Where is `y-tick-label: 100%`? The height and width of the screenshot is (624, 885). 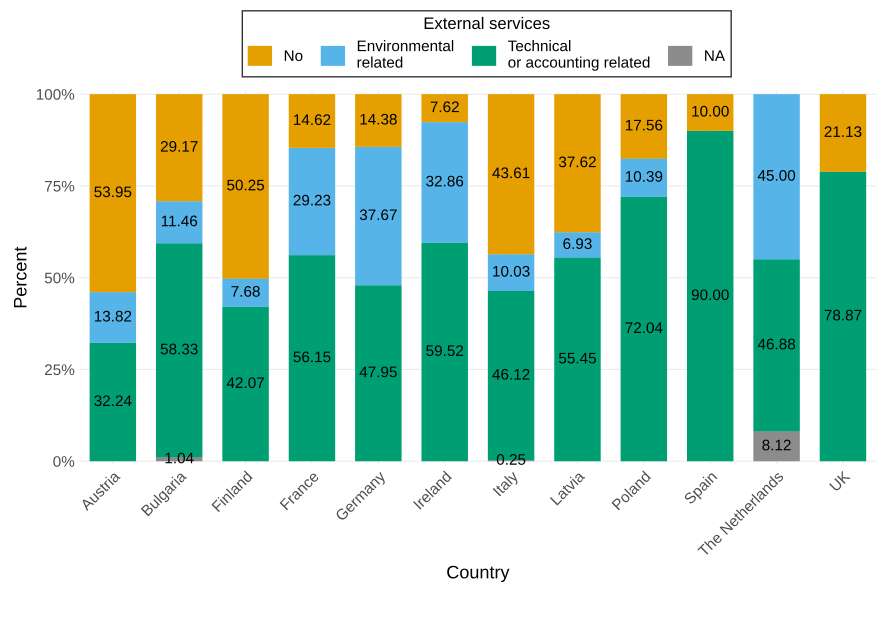
y-tick-label: 100% is located at coordinates (55, 94).